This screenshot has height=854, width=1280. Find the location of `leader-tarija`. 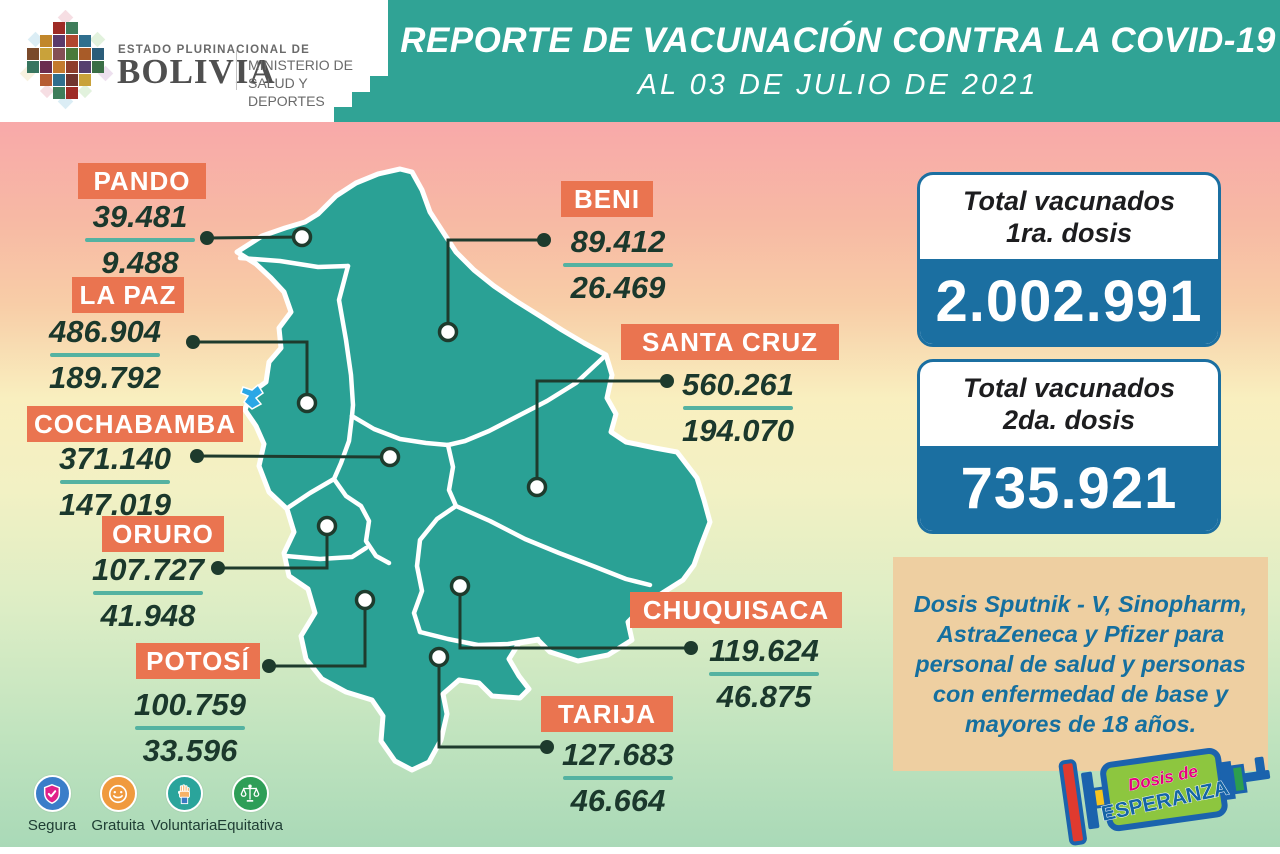

leader-tarija is located at coordinates (492, 703).